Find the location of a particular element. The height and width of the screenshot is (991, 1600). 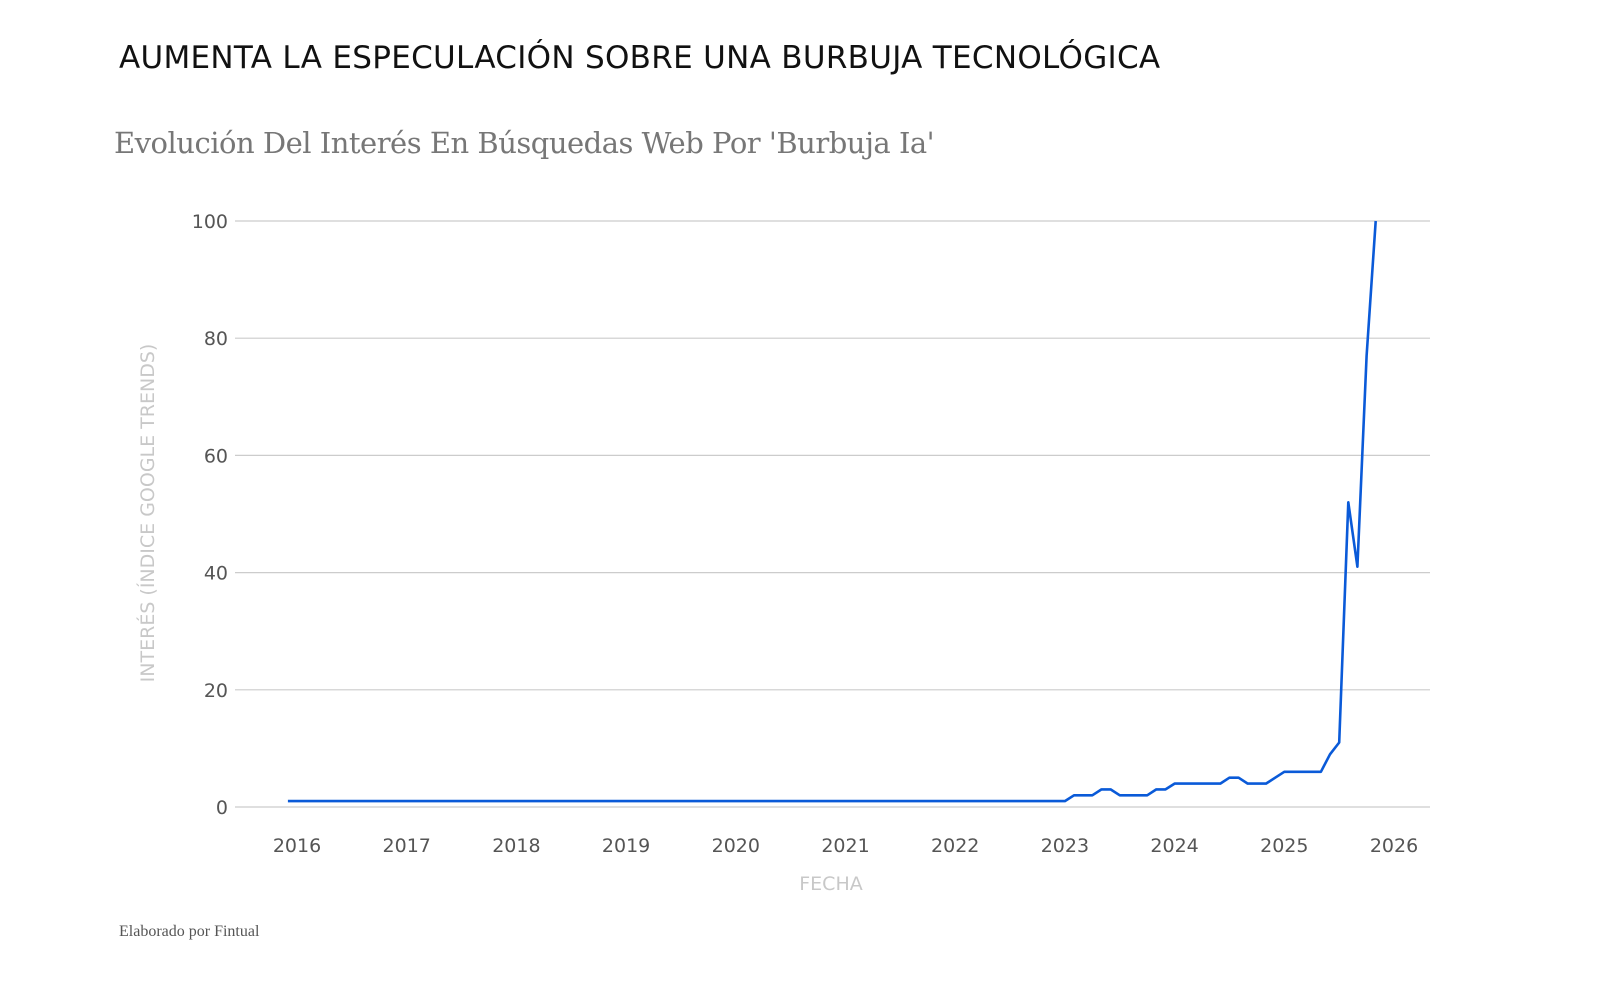

x-tick-label: 2017 is located at coordinates (407, 846).